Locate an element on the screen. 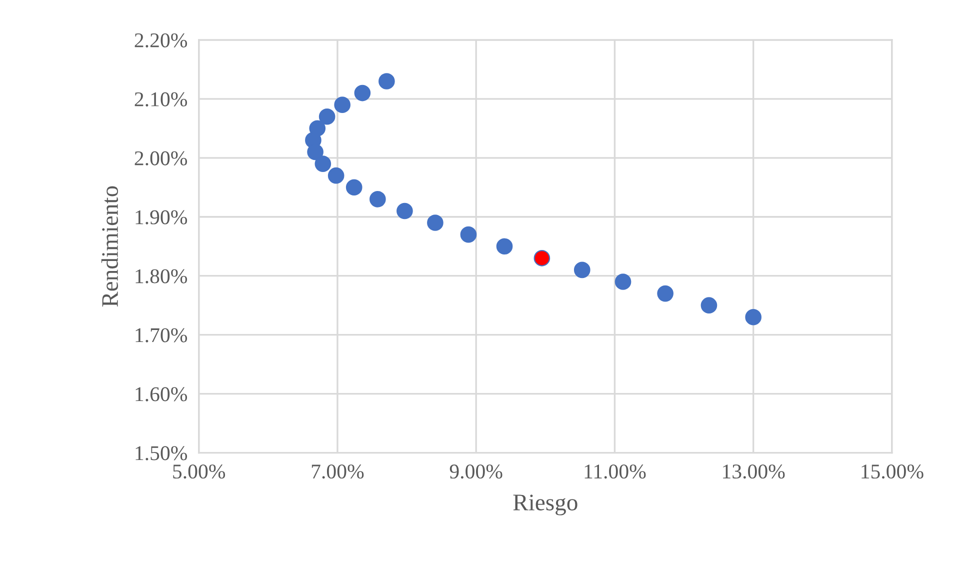 The image size is (956, 579). y-axis-title: Rendimiento is located at coordinates (109, 246).